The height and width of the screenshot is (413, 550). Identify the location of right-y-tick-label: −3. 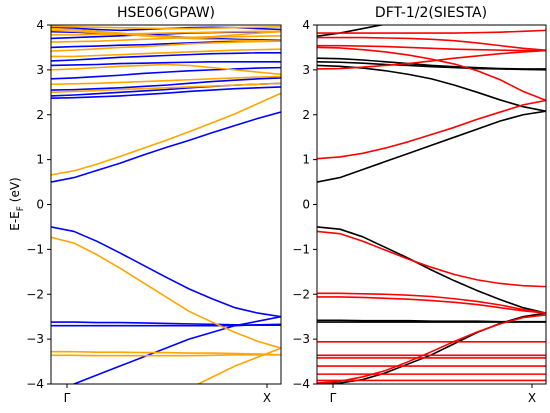
(301, 339).